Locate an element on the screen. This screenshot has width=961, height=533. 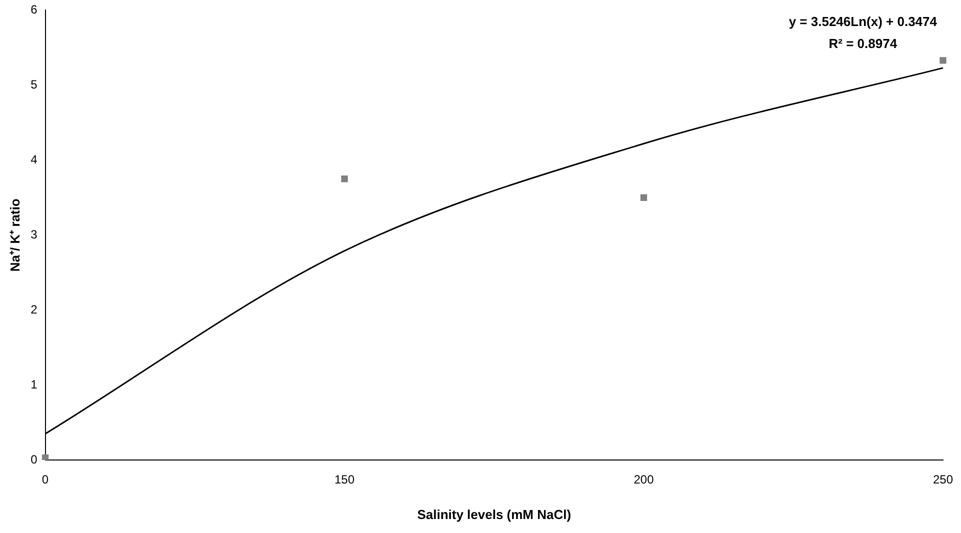
x-tick-label: 150 is located at coordinates (344, 479).